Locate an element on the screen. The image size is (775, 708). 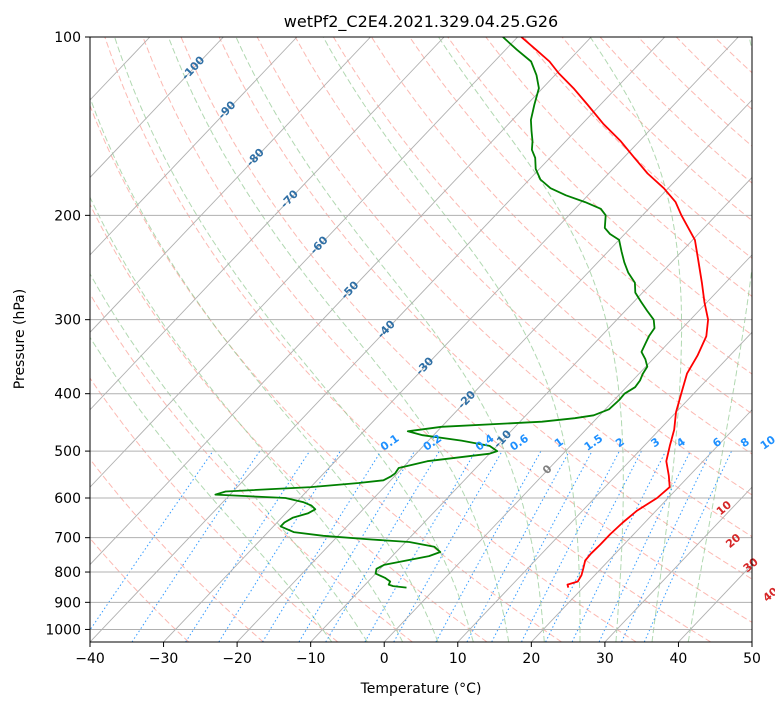
x-tick-label: −30 is located at coordinates (164, 659).